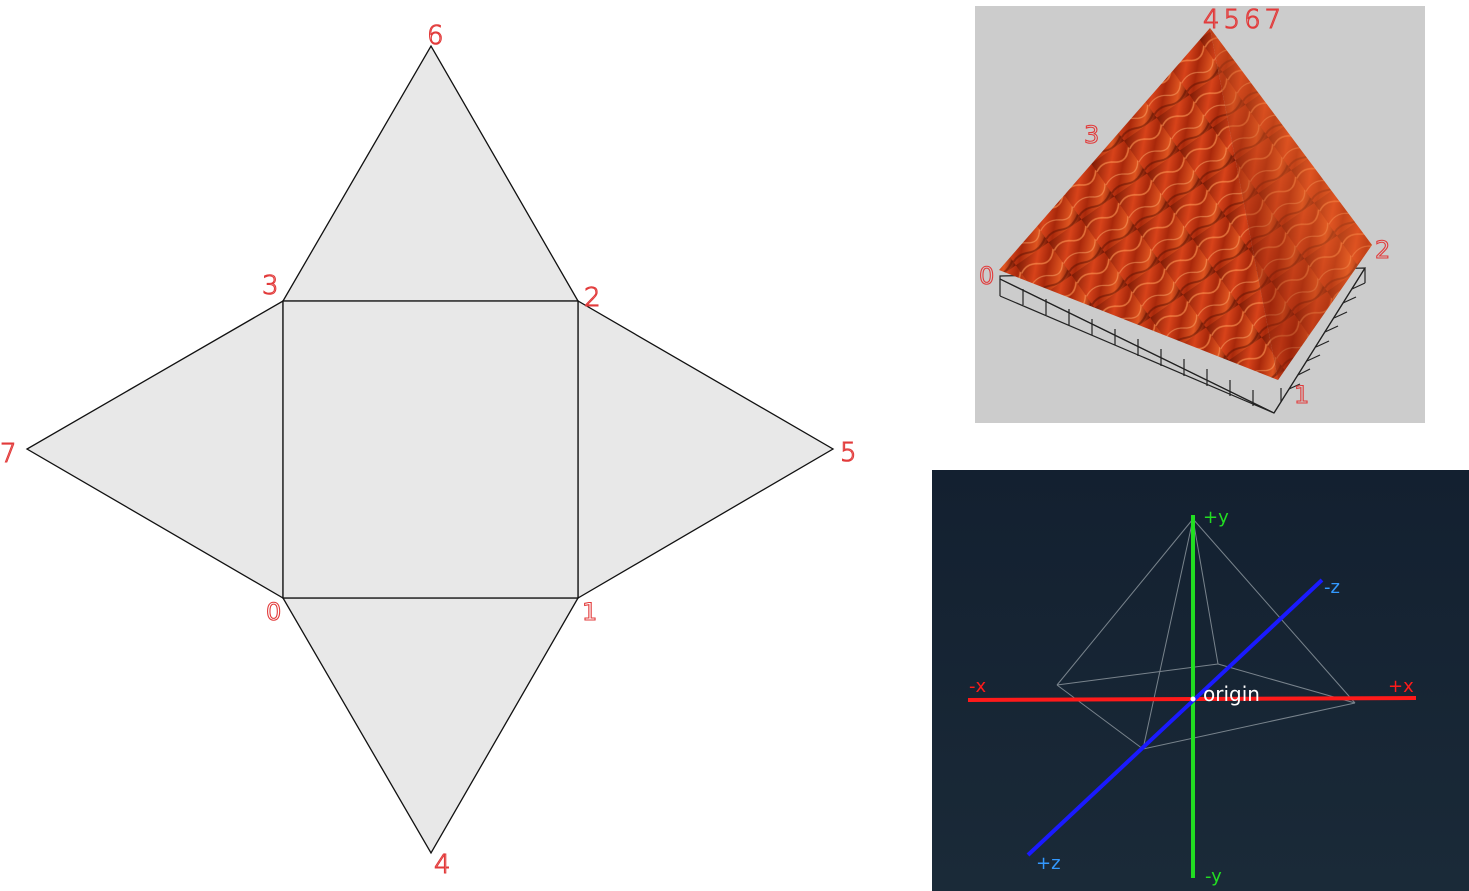 This screenshot has width=1469, height=891. What do you see at coordinates (1401, 686) in the screenshot?
I see `axis-label-pos-x: +x` at bounding box center [1401, 686].